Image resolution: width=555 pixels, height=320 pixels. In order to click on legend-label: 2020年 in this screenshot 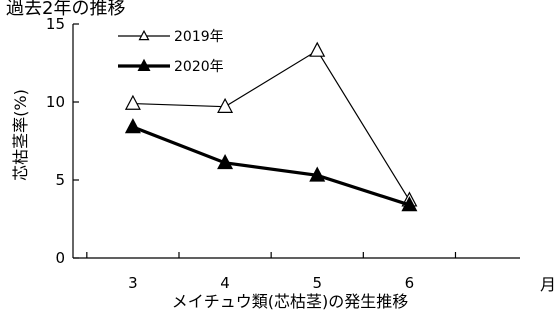, I will do `click(199, 67)`.